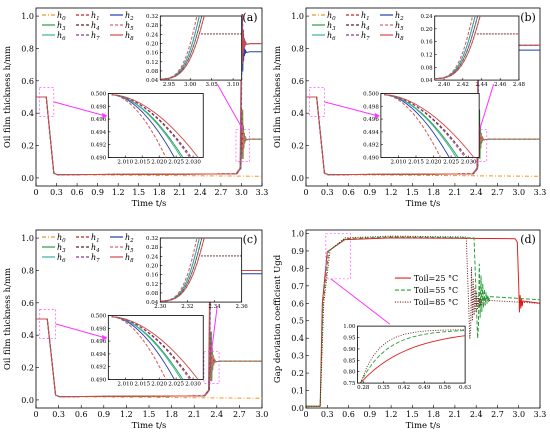 Image resolution: width=550 pixels, height=443 pixels. Describe the element at coordinates (139, 126) in the screenshot. I see `inset1-line-h5` at that location.